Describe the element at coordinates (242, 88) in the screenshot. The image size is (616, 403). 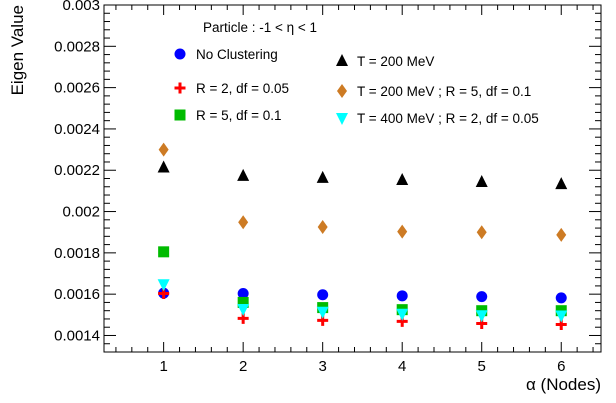
I see `legend-label: R = 2, df = 0.05` at that location.